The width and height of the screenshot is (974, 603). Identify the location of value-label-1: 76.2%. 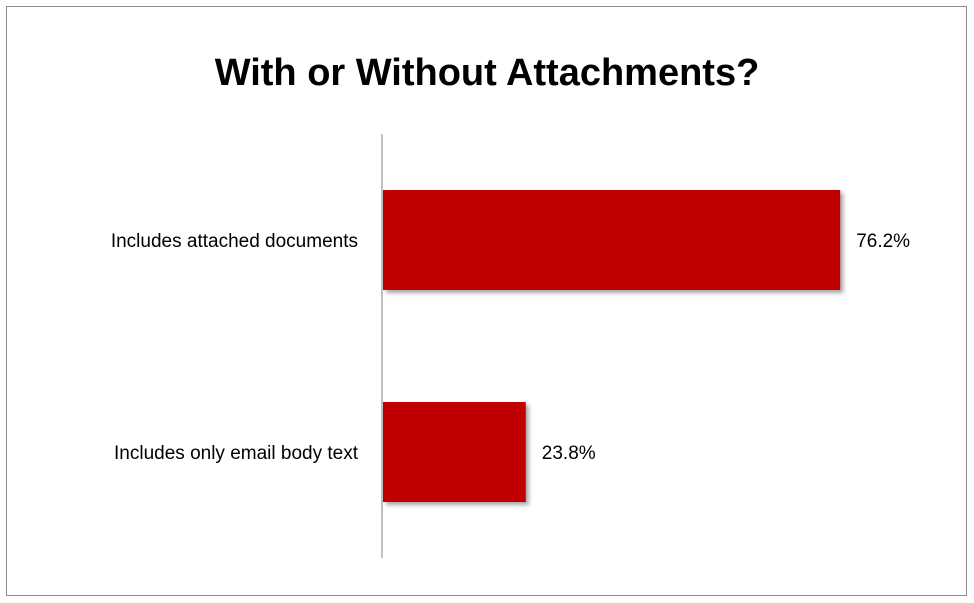
(883, 241).